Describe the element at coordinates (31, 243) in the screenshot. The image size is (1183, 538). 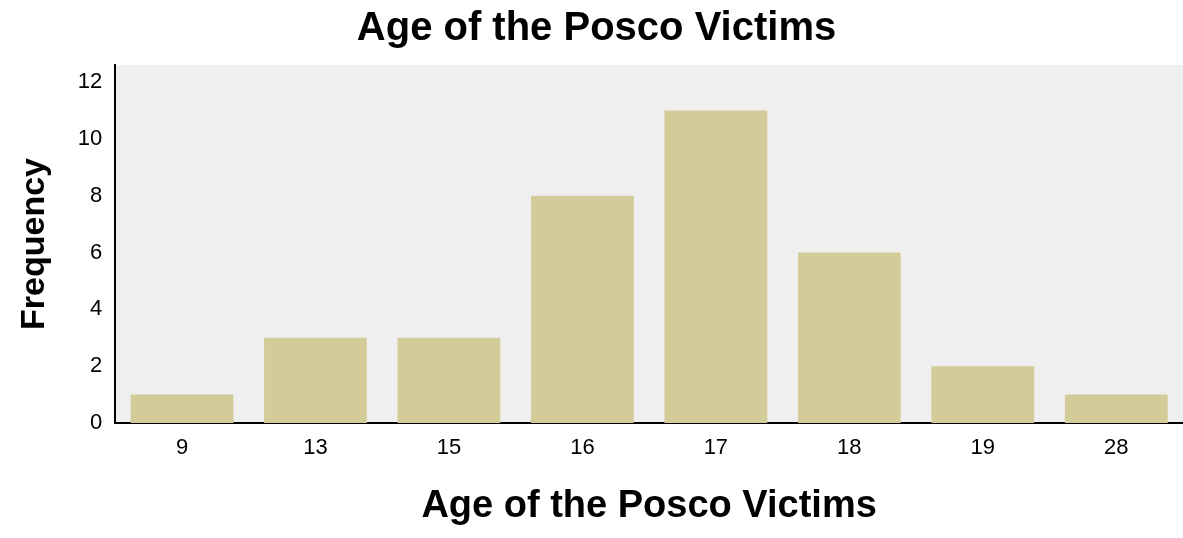
I see `y-axis-title: Frequency` at that location.